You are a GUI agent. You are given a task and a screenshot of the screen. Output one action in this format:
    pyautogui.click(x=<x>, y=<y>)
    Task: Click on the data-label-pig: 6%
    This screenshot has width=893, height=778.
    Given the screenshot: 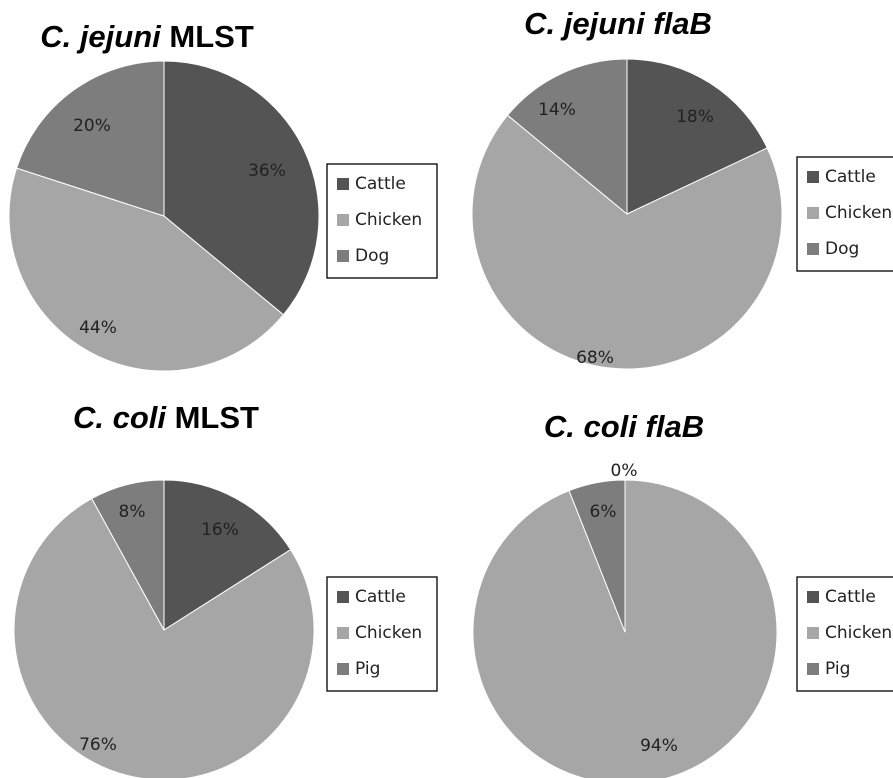 What is the action you would take?
    pyautogui.click(x=603, y=512)
    